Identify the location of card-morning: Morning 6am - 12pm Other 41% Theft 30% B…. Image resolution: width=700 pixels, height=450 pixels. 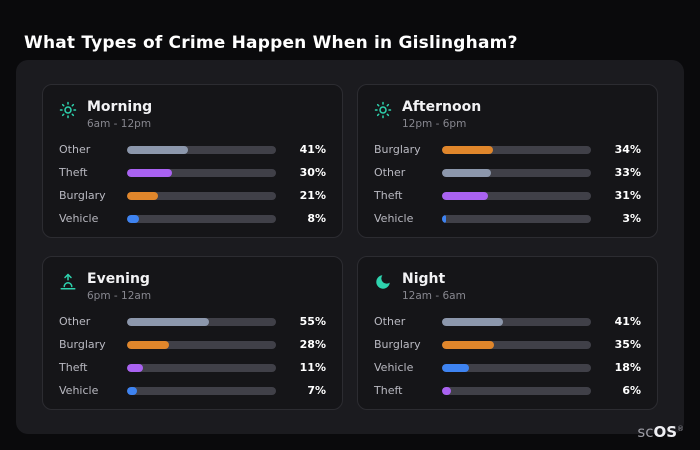
(192, 161).